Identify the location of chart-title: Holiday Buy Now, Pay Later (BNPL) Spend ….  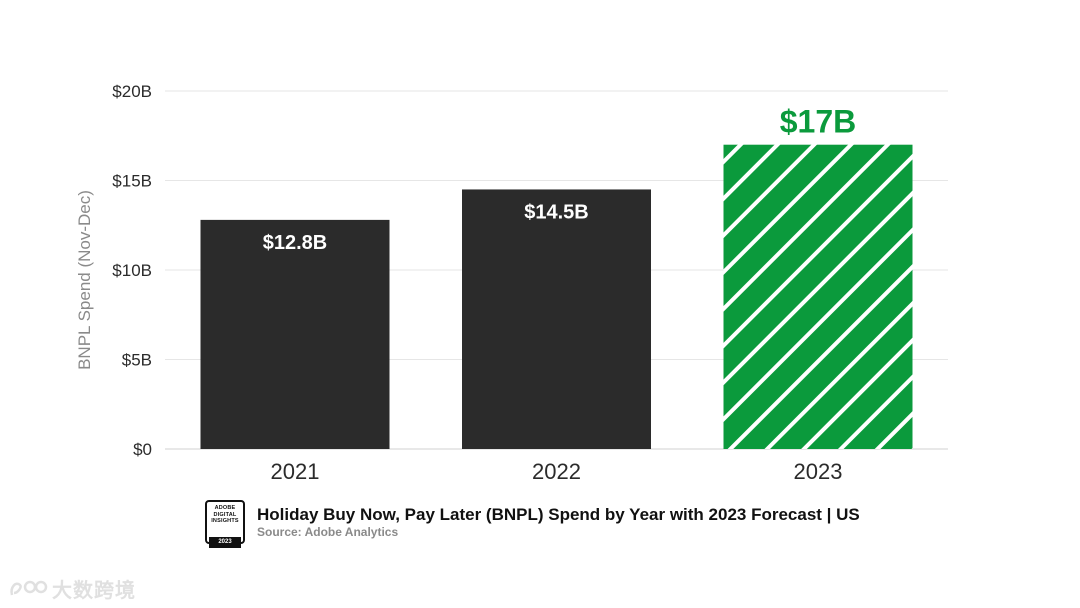
(558, 514).